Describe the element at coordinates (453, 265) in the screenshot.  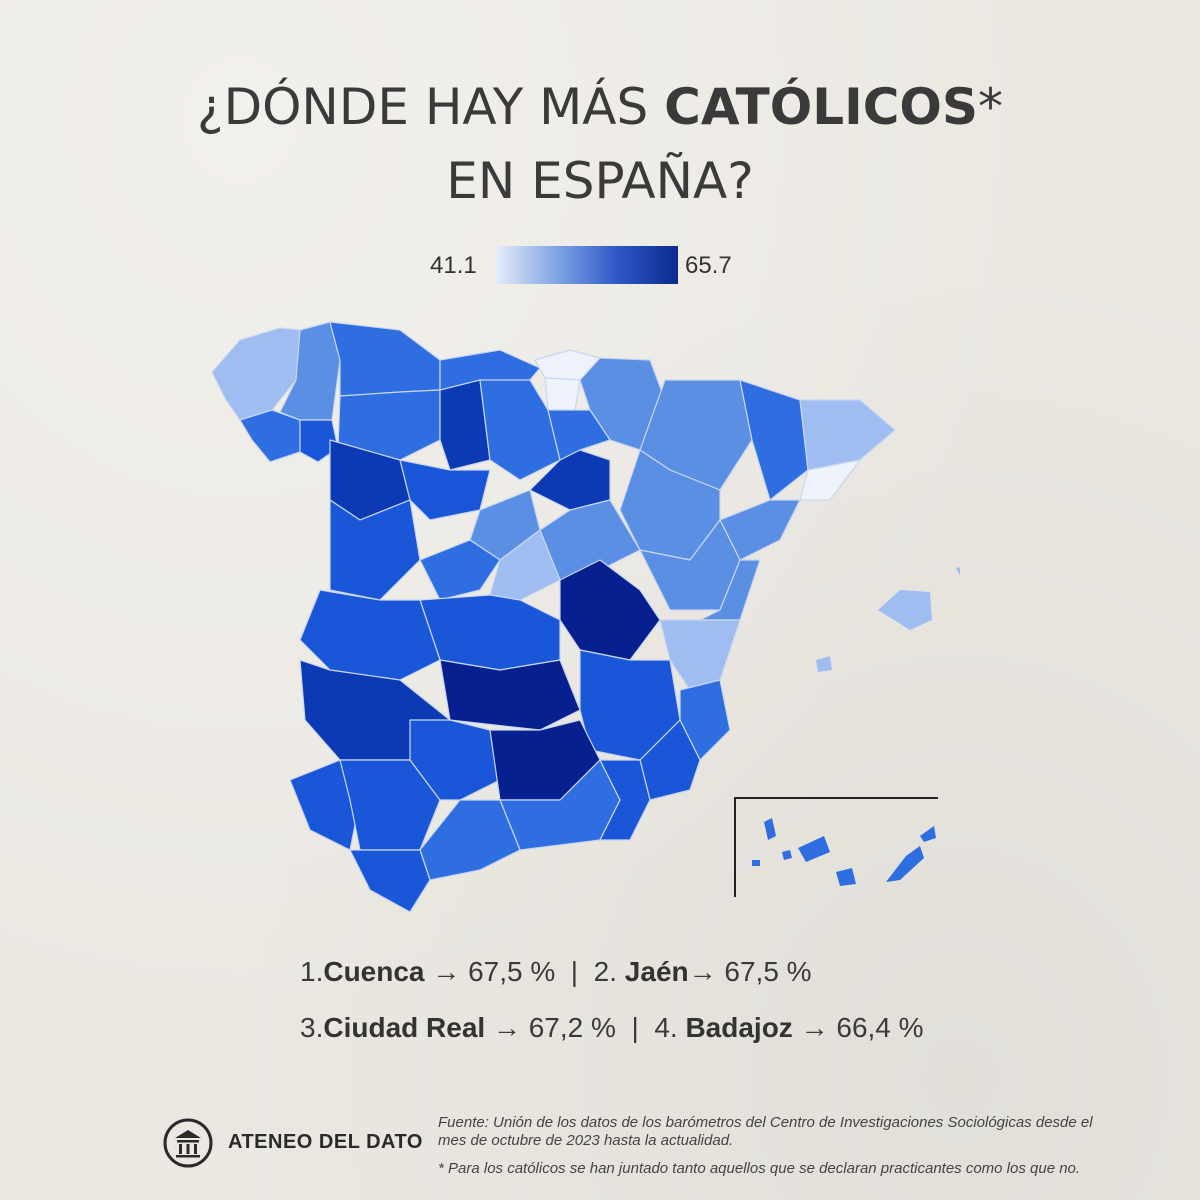
I see `legend-min: 41.1` at that location.